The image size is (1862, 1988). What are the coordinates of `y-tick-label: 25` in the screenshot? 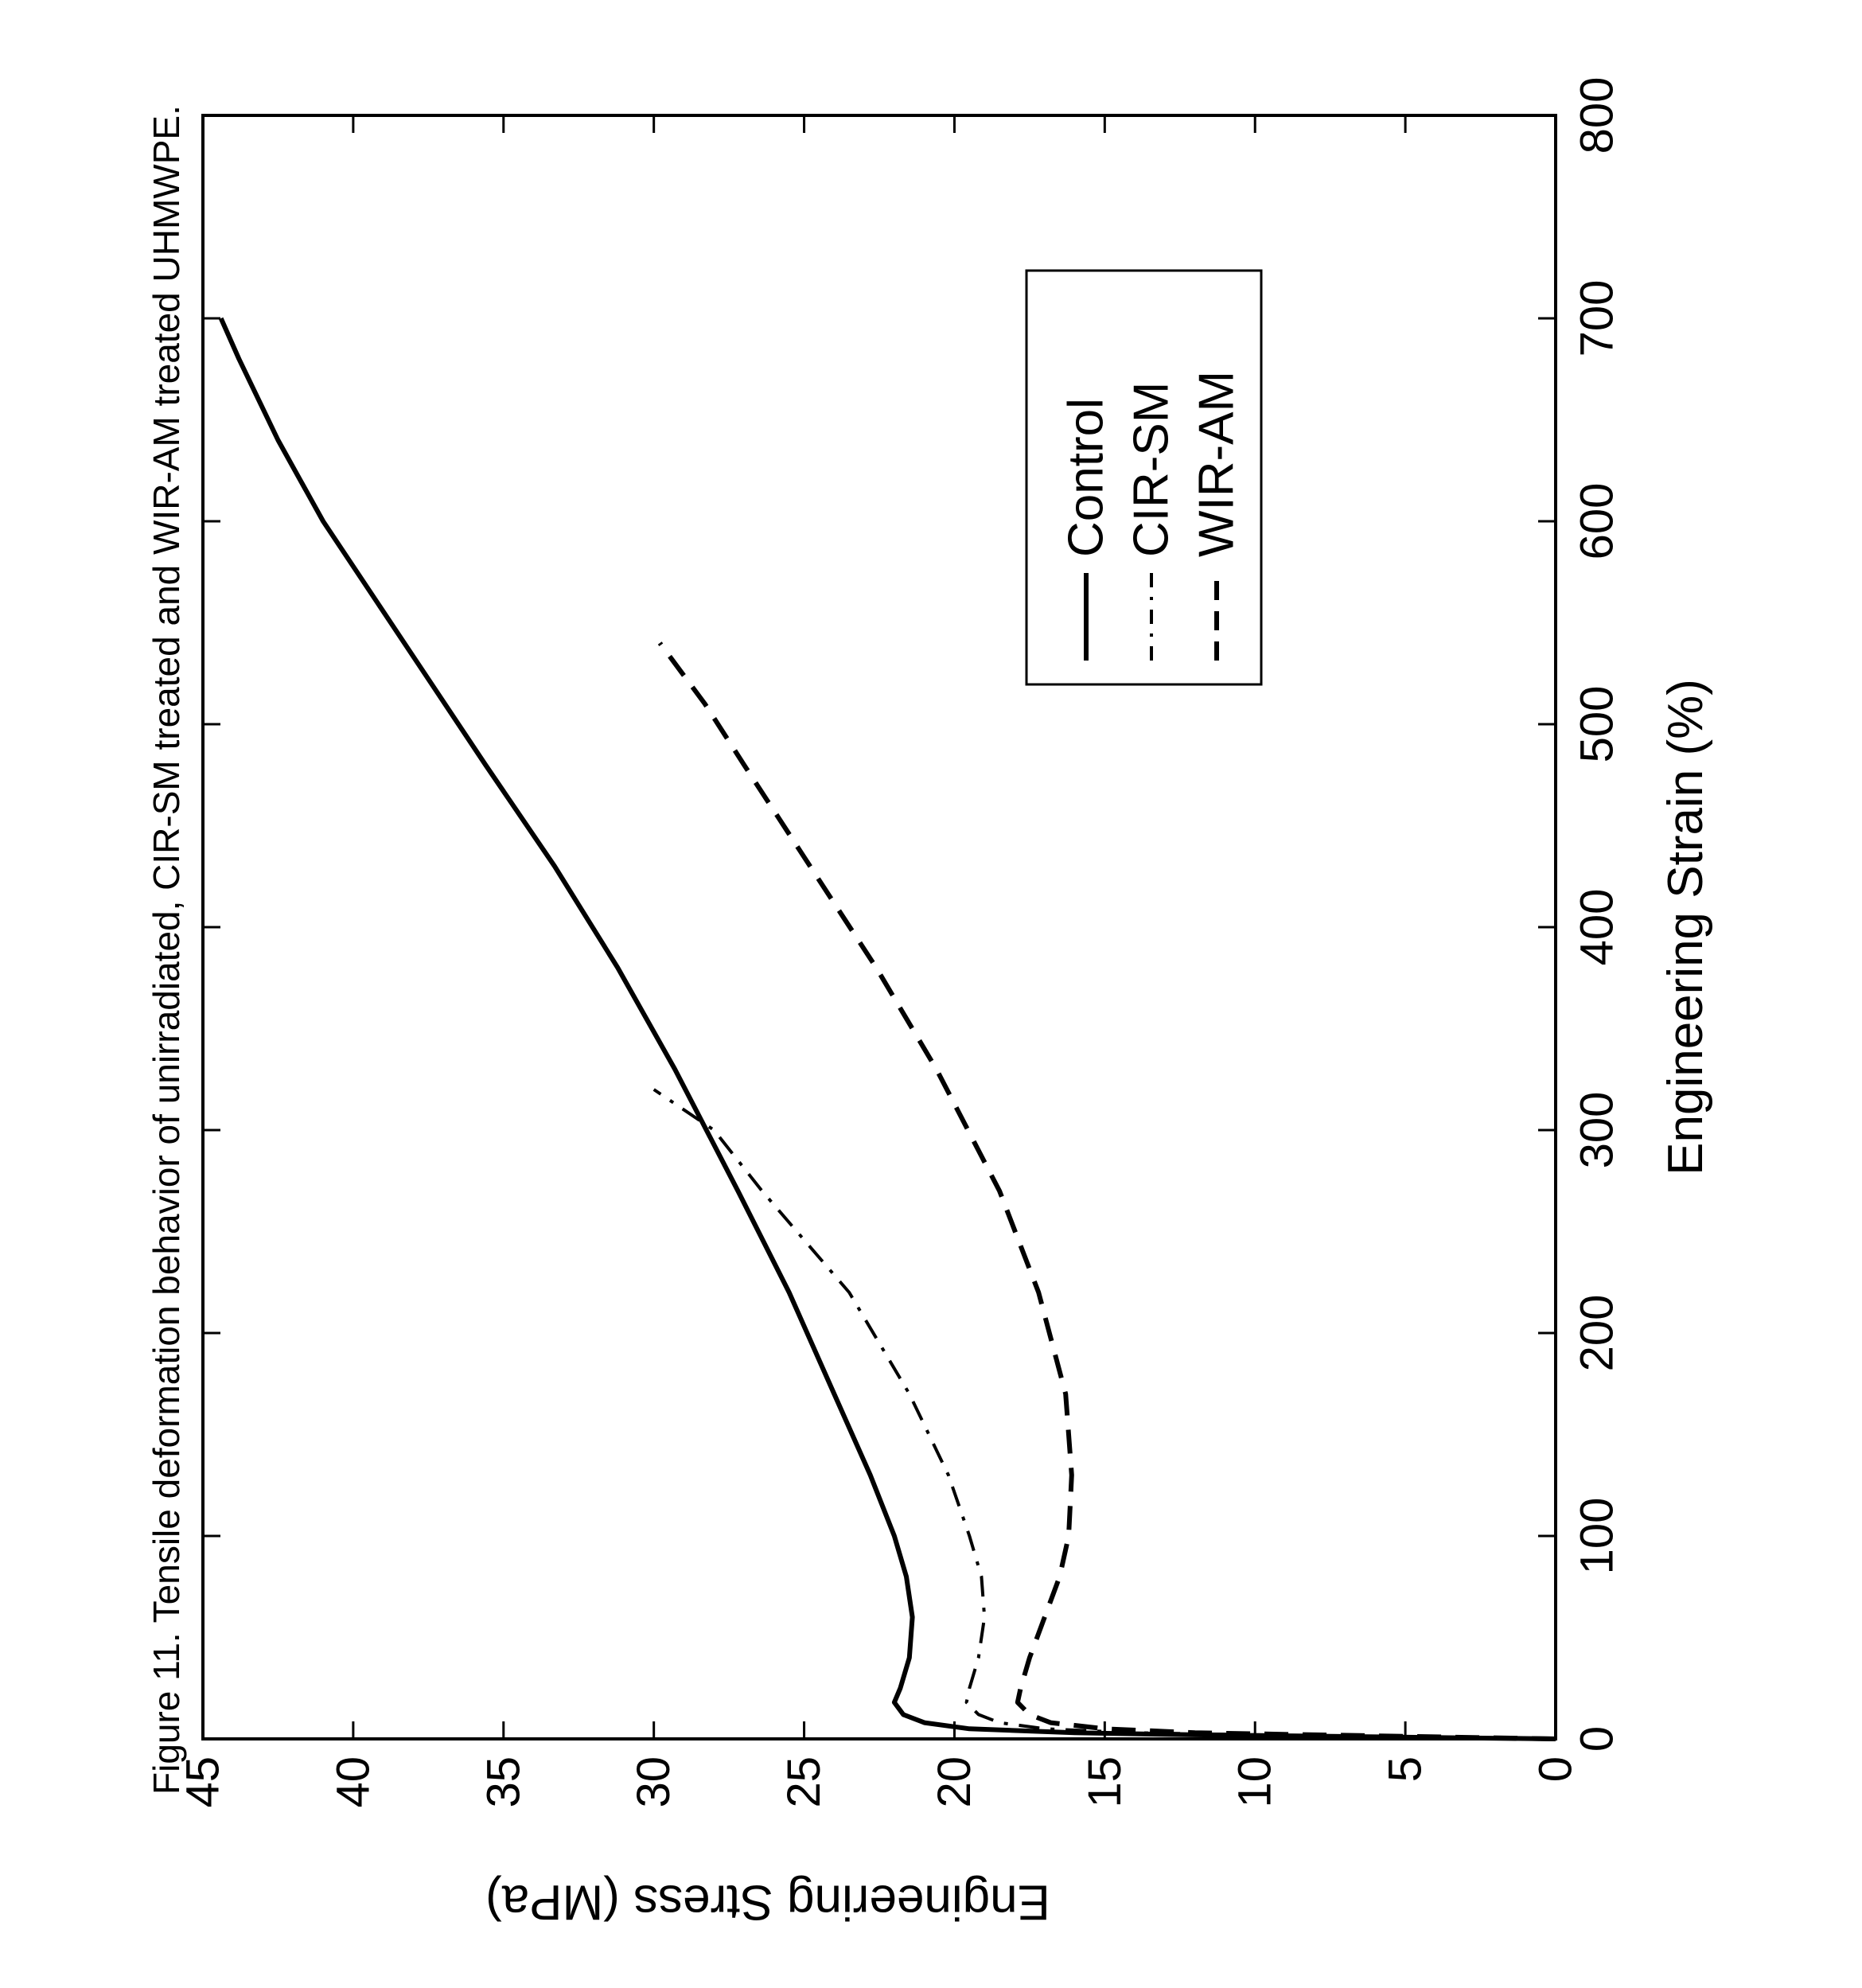 It's located at (804, 1782).